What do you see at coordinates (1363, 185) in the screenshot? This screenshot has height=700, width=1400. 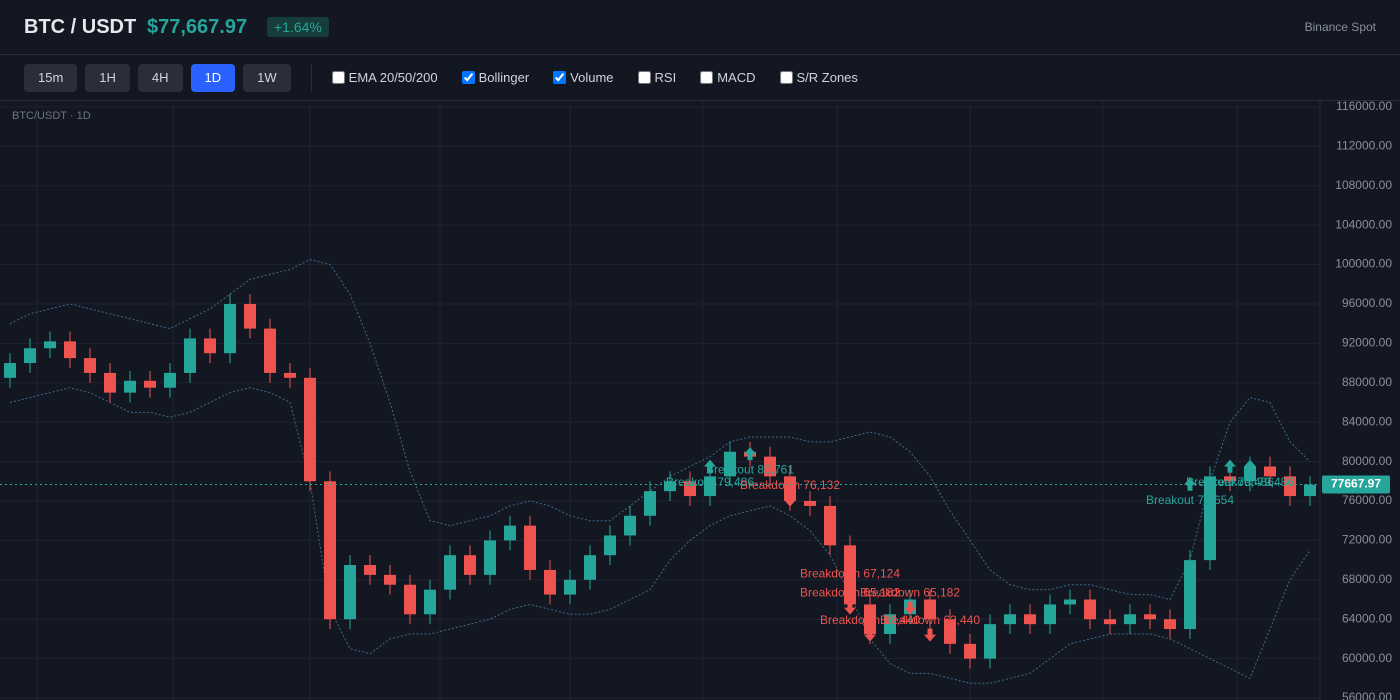 I see `y-tick-label: 108000.00` at bounding box center [1363, 185].